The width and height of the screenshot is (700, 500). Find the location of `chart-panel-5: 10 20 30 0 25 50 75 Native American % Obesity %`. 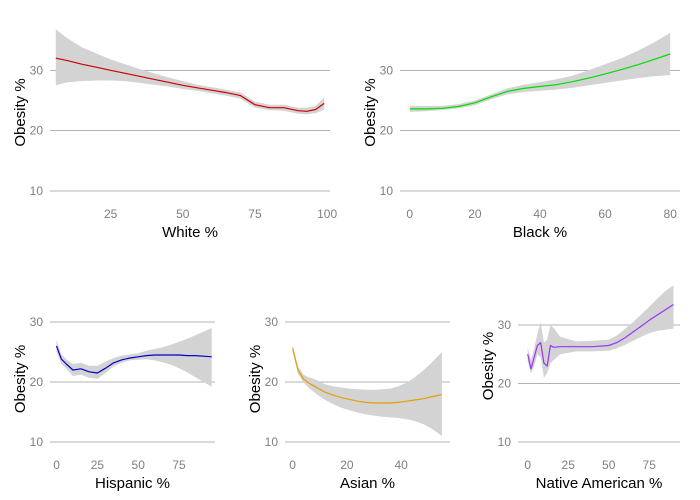

chart-panel-5: 10 20 30 0 25 50 75 Native American % Obesity % is located at coordinates (580, 388).